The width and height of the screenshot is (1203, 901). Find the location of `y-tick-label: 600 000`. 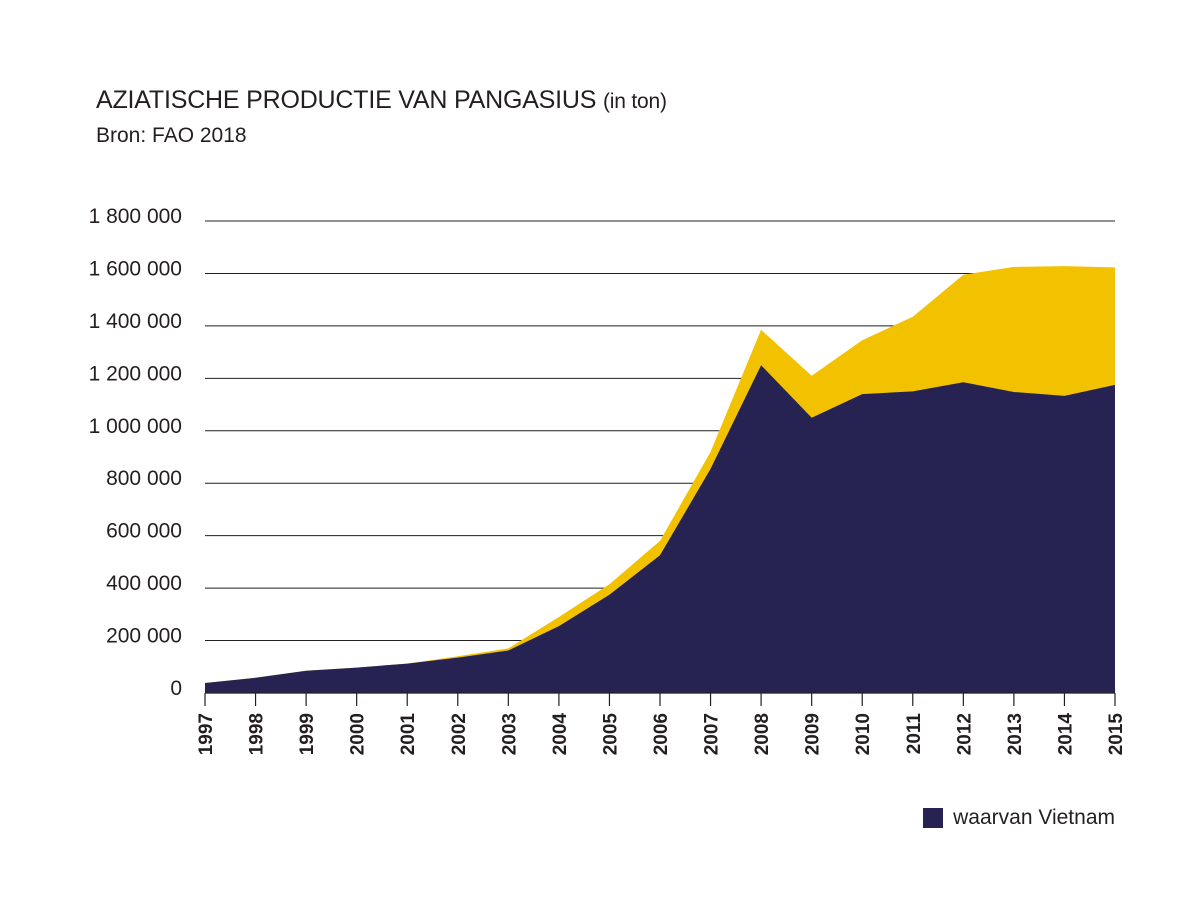

y-tick-label: 600 000 is located at coordinates (144, 531).